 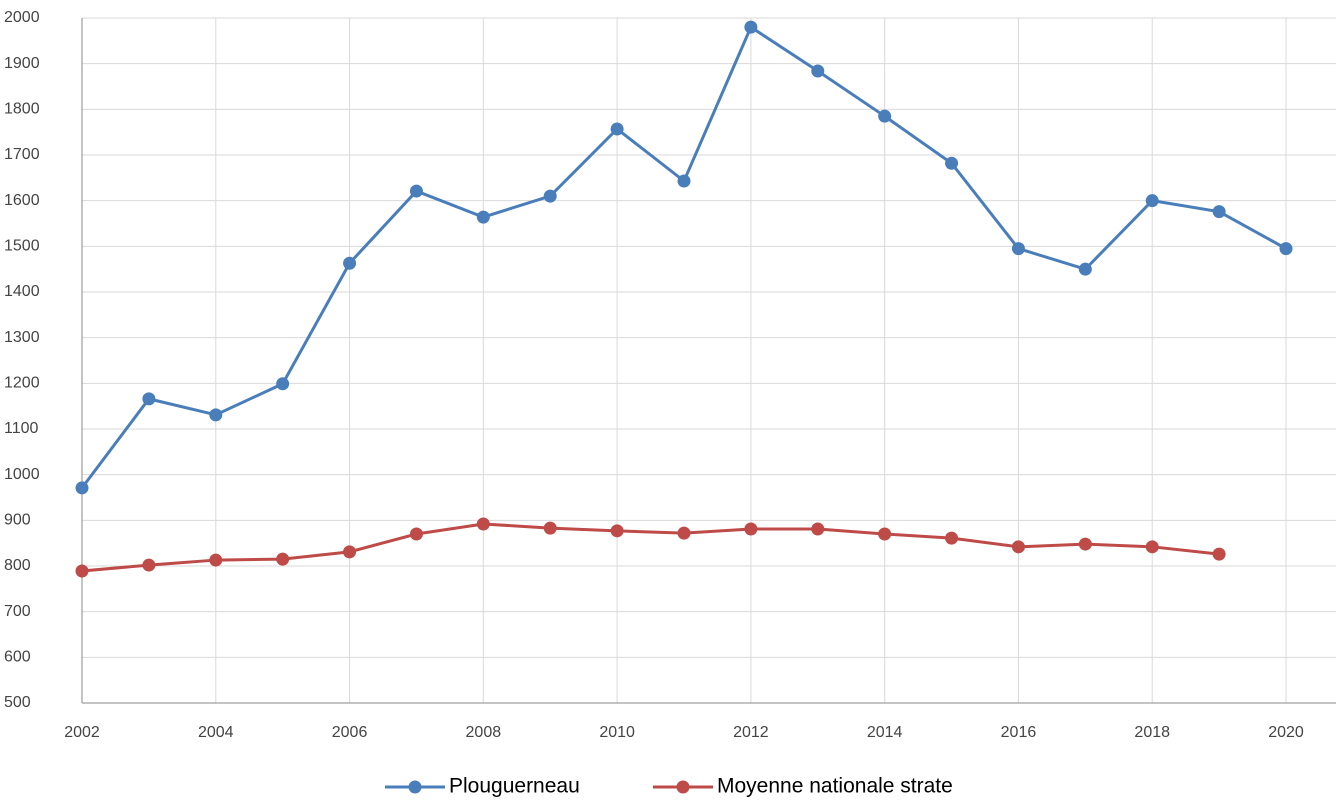 I want to click on legend-label: Plouguerneau, so click(x=514, y=786).